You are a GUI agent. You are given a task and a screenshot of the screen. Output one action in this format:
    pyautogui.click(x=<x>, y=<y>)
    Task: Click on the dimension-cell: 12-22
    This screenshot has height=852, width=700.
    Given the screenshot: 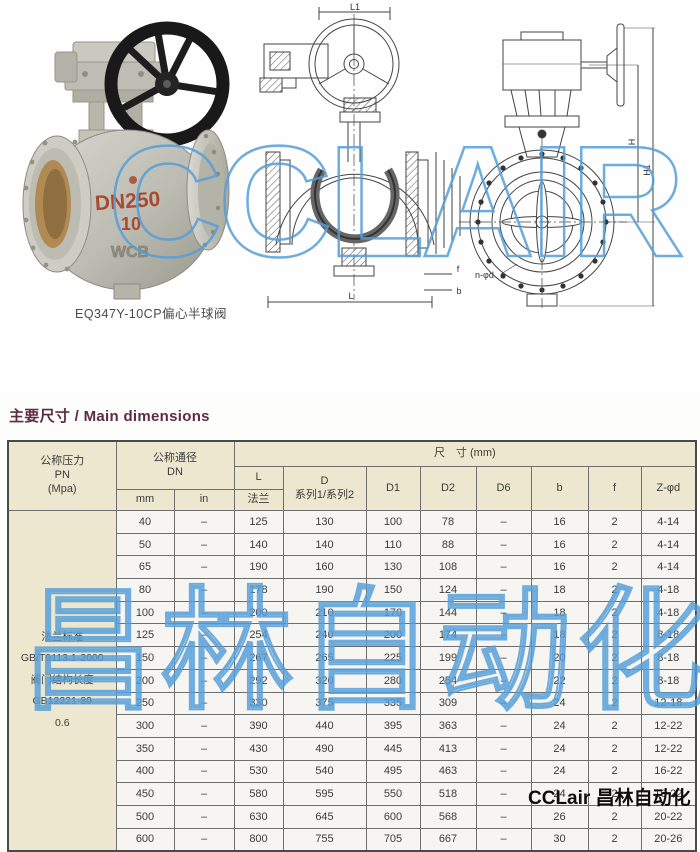 What is the action you would take?
    pyautogui.click(x=668, y=748)
    